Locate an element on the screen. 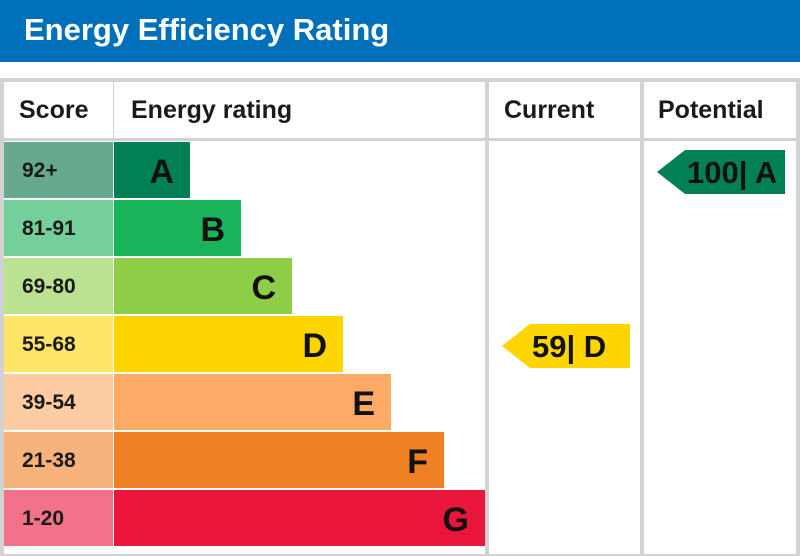 This screenshot has width=800, height=556. score-range-c: 69-80 is located at coordinates (58, 286).